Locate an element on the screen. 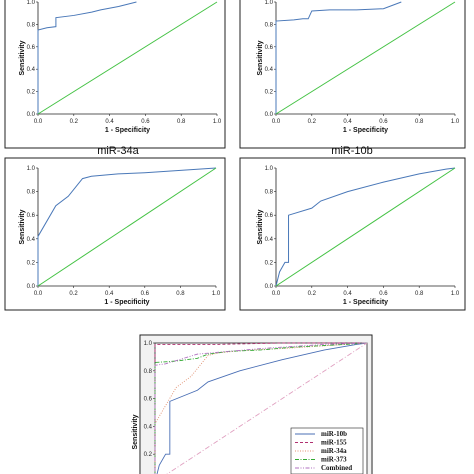  legend-label: miR-155 is located at coordinates (334, 443).